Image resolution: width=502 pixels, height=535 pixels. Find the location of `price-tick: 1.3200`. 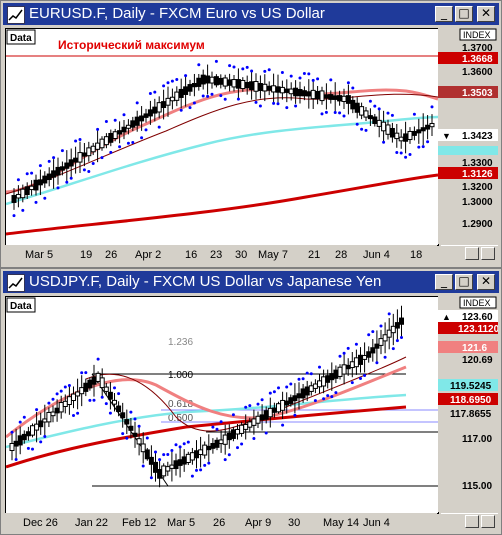

price-tick: 1.3200 is located at coordinates (477, 187).